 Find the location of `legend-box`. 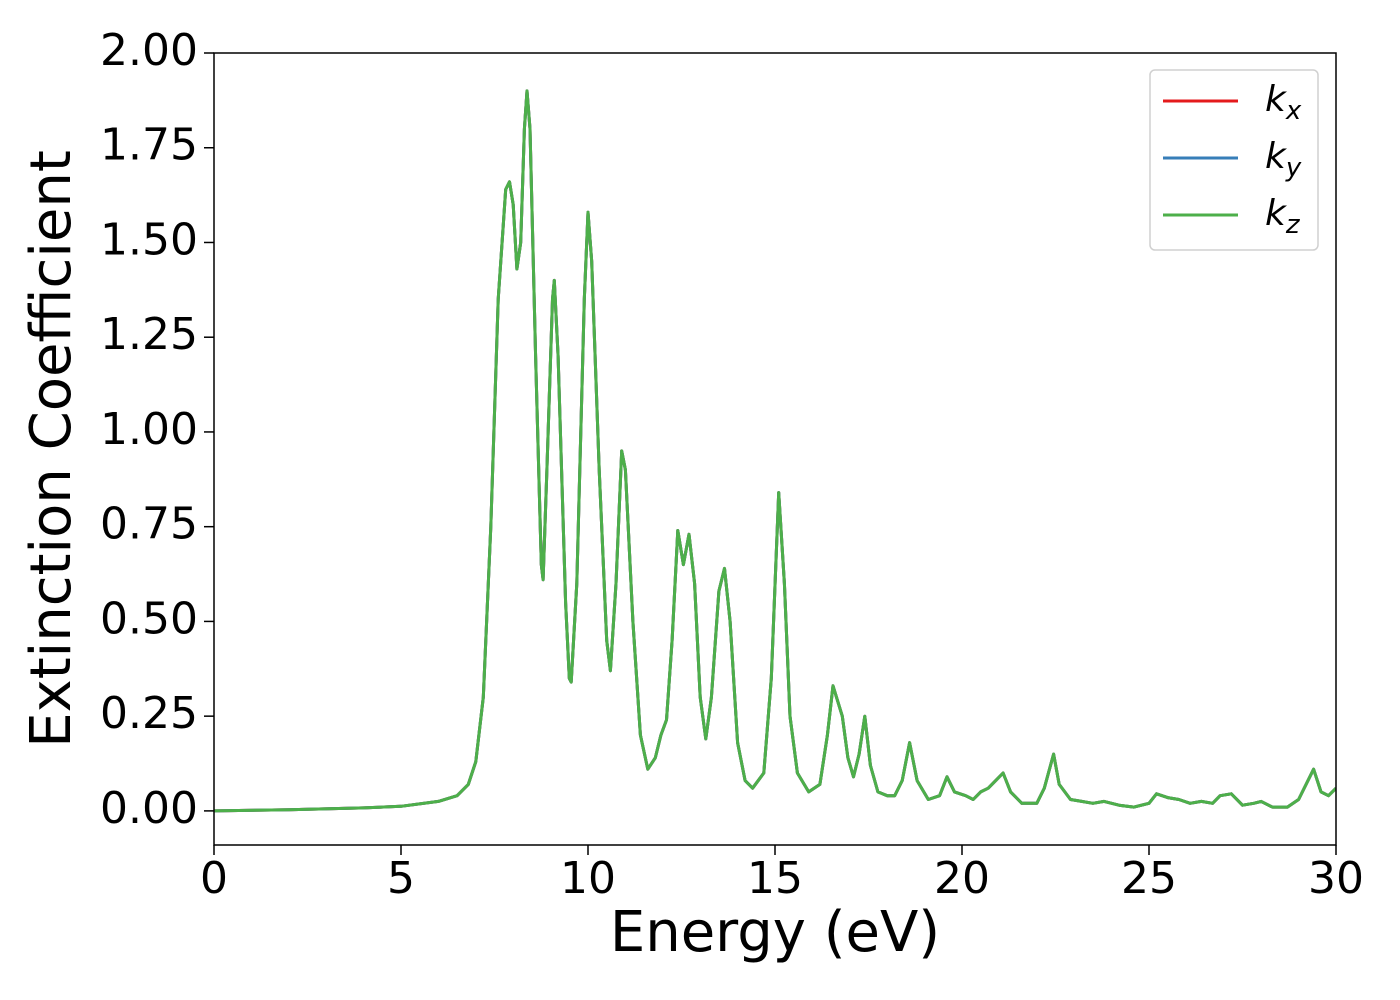

legend-box is located at coordinates (1234, 160).